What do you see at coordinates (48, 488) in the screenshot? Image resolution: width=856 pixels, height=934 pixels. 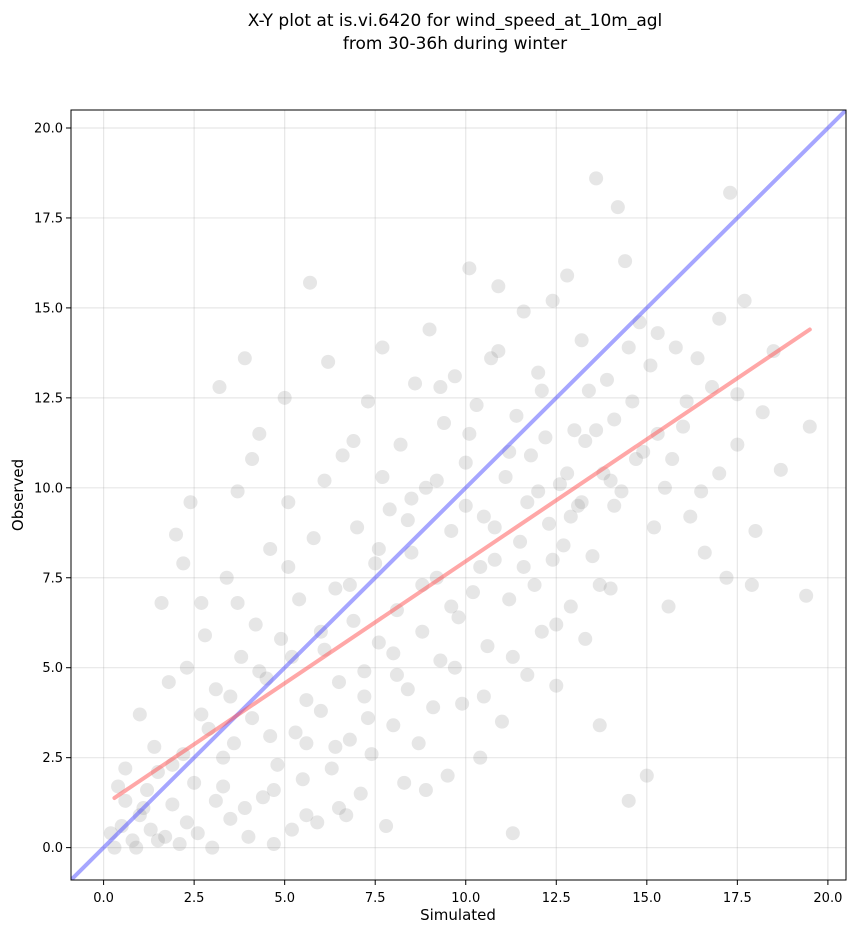 I see `y-tick-label: 10.0` at bounding box center [48, 488].